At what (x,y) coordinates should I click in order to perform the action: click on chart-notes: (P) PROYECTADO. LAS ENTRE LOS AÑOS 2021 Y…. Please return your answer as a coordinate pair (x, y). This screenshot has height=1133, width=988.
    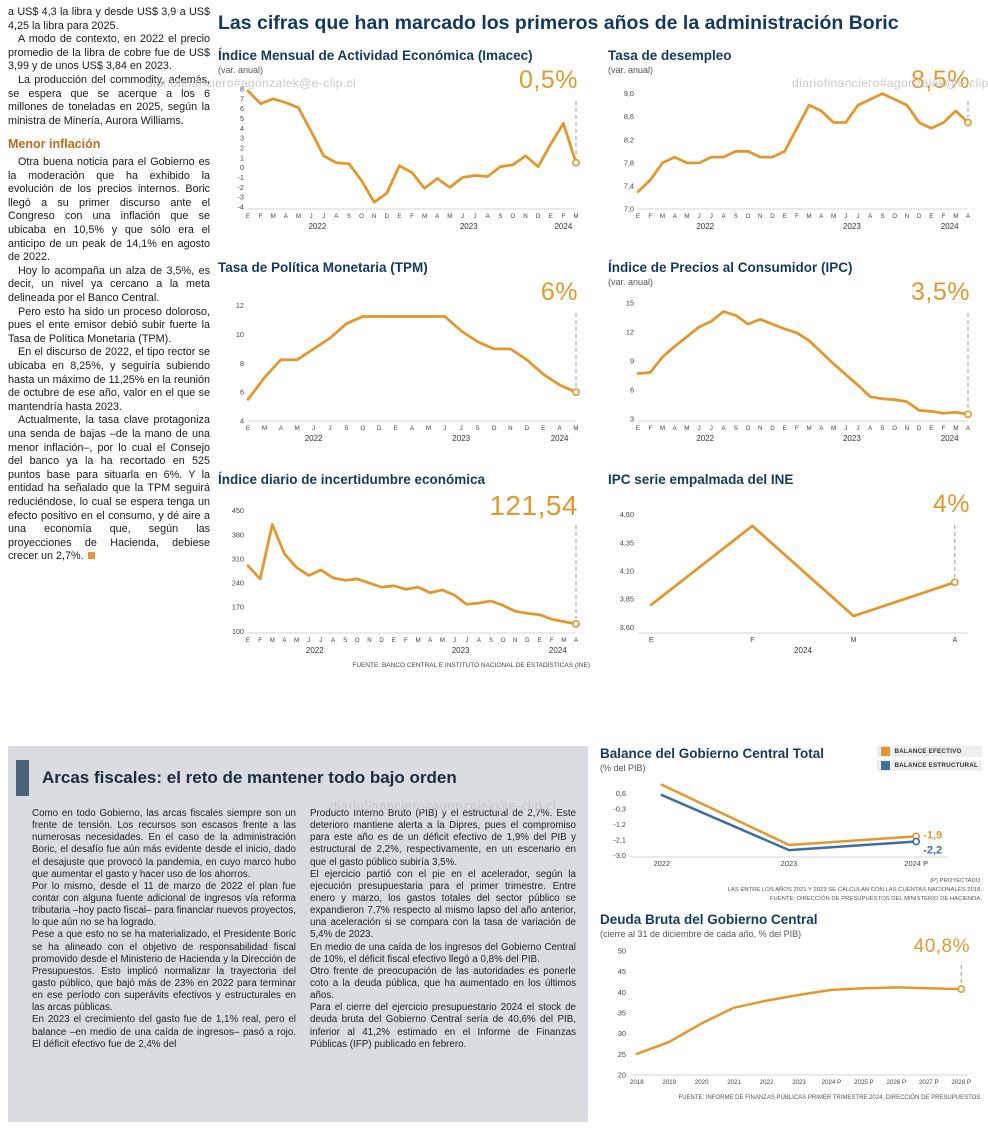
    Looking at the image, I should click on (791, 890).